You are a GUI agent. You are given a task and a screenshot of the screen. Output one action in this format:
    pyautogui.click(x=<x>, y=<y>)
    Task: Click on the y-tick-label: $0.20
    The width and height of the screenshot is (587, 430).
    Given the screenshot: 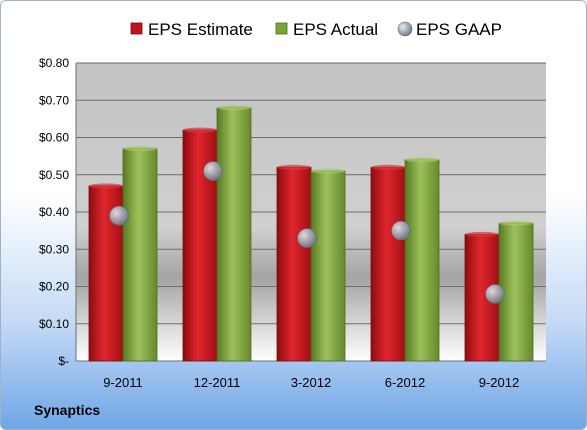 What is the action you would take?
    pyautogui.click(x=54, y=287)
    